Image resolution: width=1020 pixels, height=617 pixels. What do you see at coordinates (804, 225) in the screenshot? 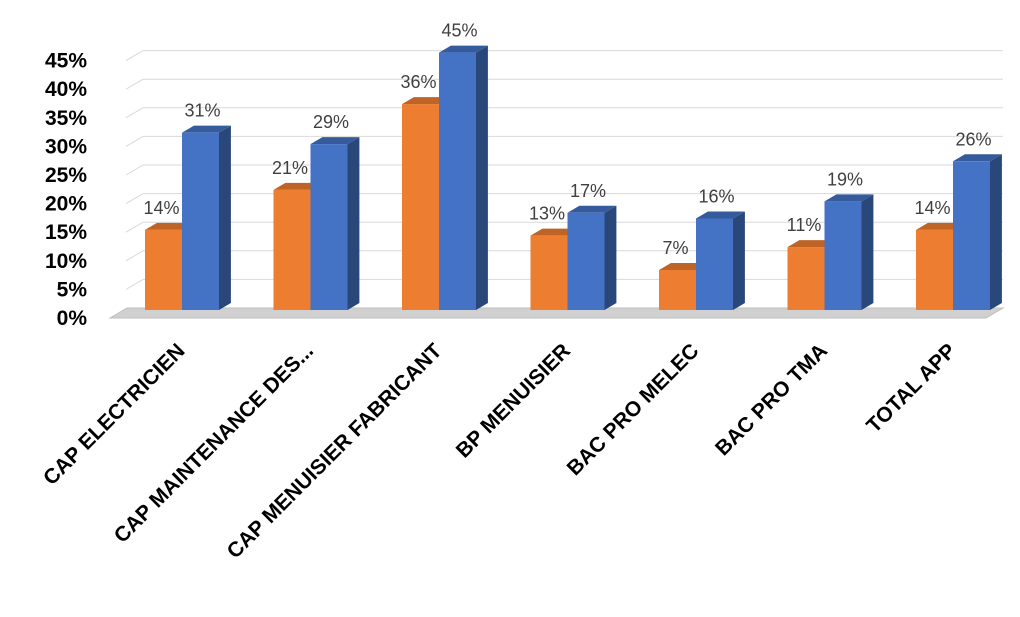
I see `data-label: 11%` at bounding box center [804, 225].